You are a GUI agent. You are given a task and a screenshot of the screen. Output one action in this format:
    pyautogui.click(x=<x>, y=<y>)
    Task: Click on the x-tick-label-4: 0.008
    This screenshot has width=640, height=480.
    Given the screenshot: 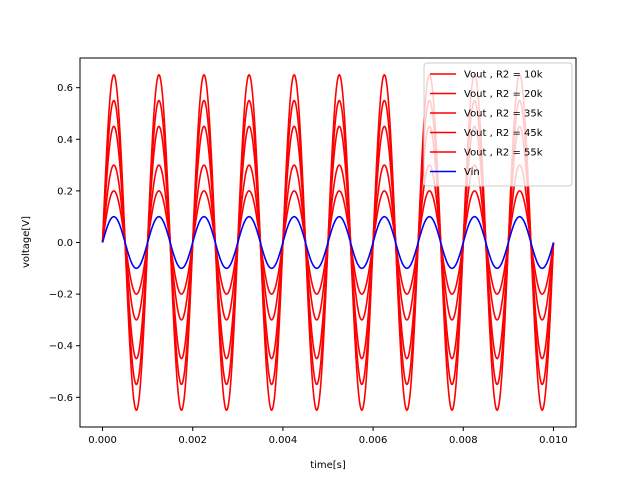 What is the action you would take?
    pyautogui.click(x=463, y=440)
    